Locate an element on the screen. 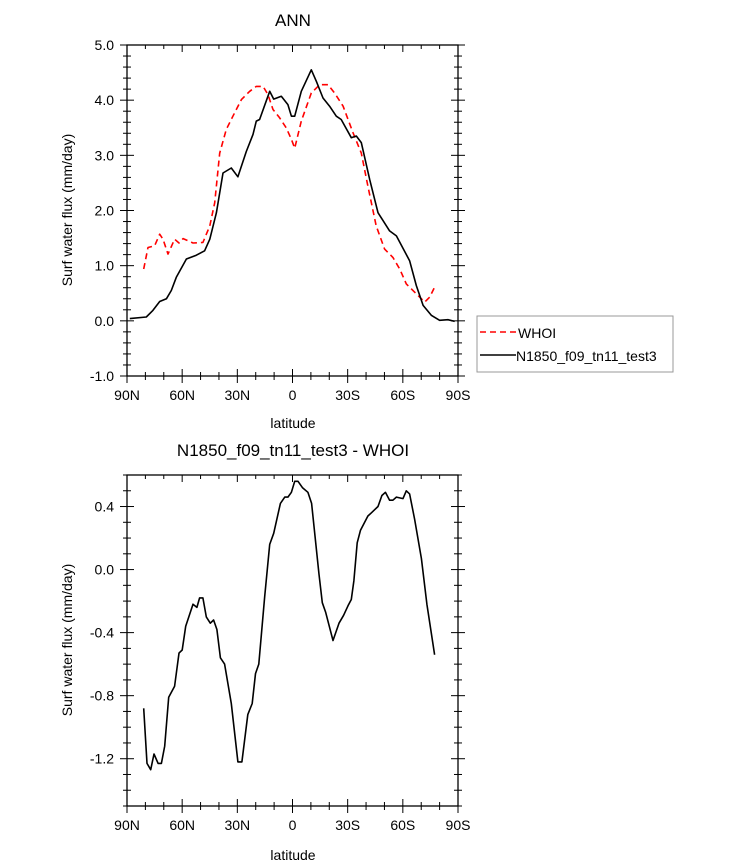 Image resolution: width=733 pixels, height=865 pixels. bottom-chart-xlabel: latitude is located at coordinates (292, 855).